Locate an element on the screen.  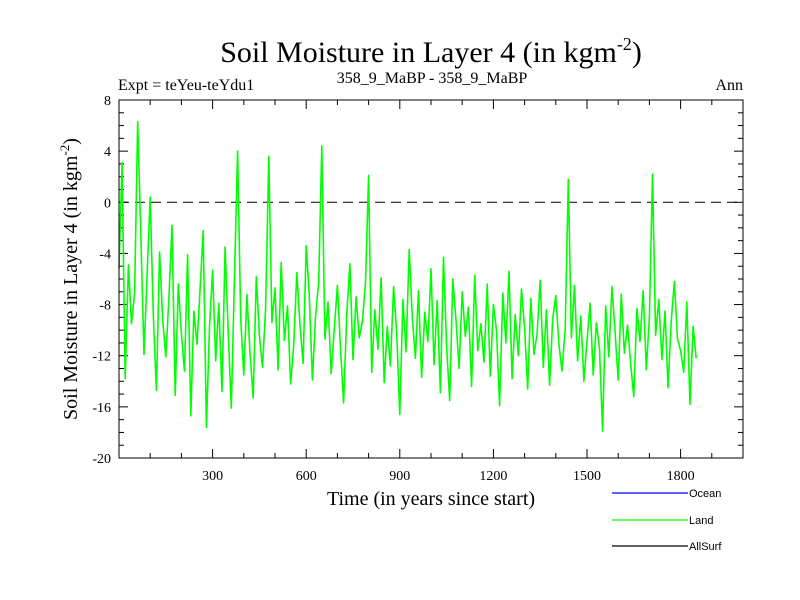
y-tick-label: 0 is located at coordinates (107, 203).